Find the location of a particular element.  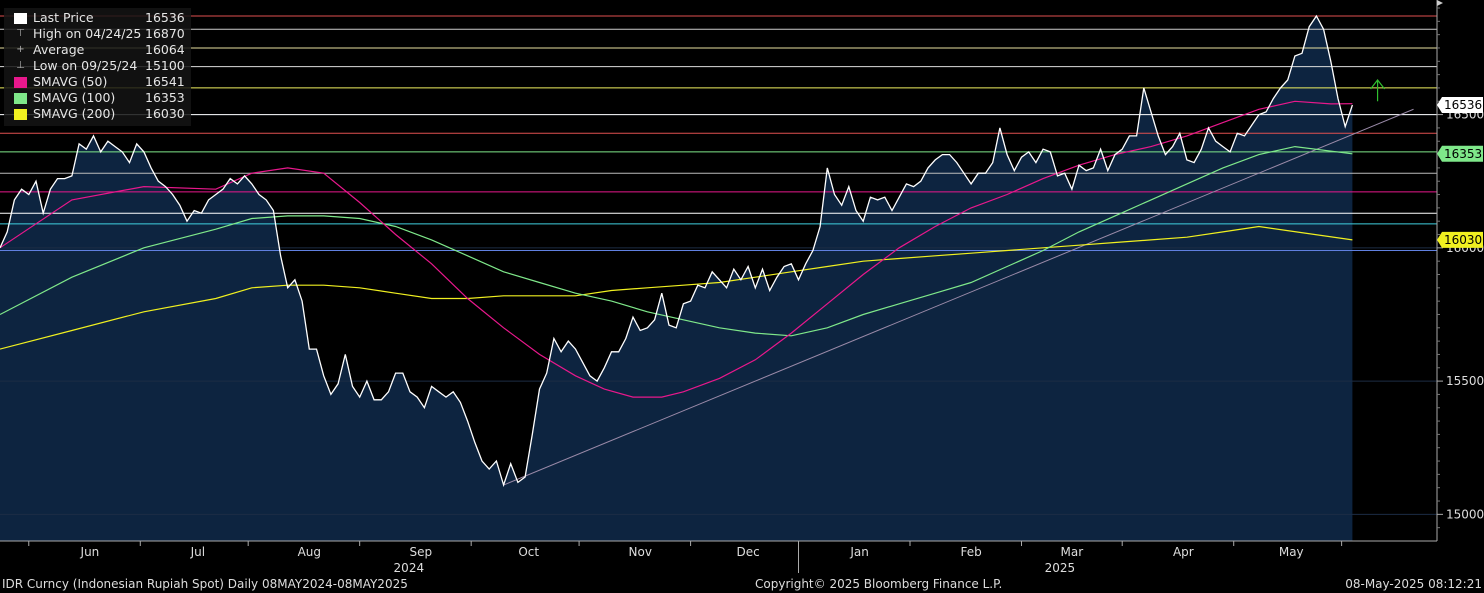

up-arrow-head-icon is located at coordinates (1378, 84).